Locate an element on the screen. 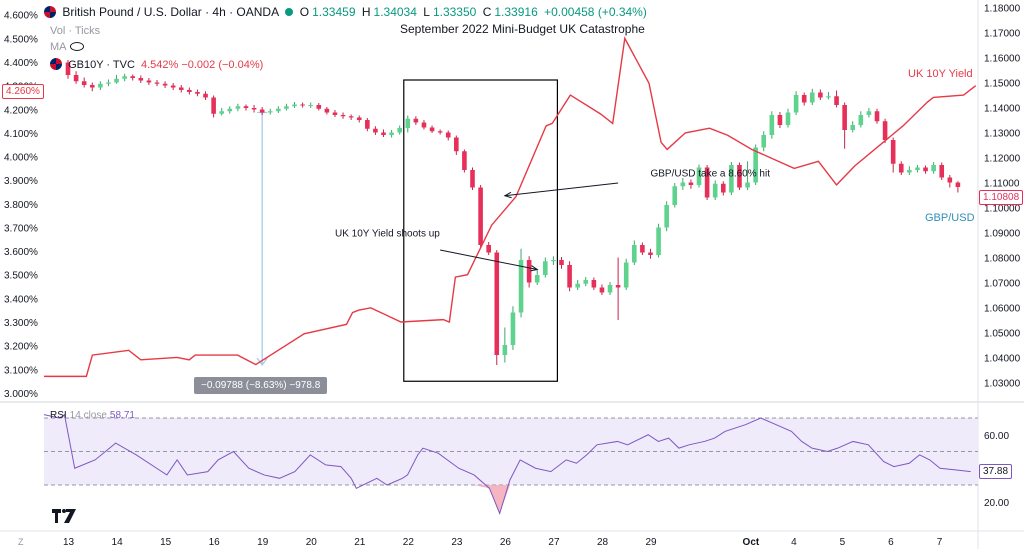 The image size is (1024, 549). rsi-legend: RSI 14 close 58.71 is located at coordinates (94, 415).